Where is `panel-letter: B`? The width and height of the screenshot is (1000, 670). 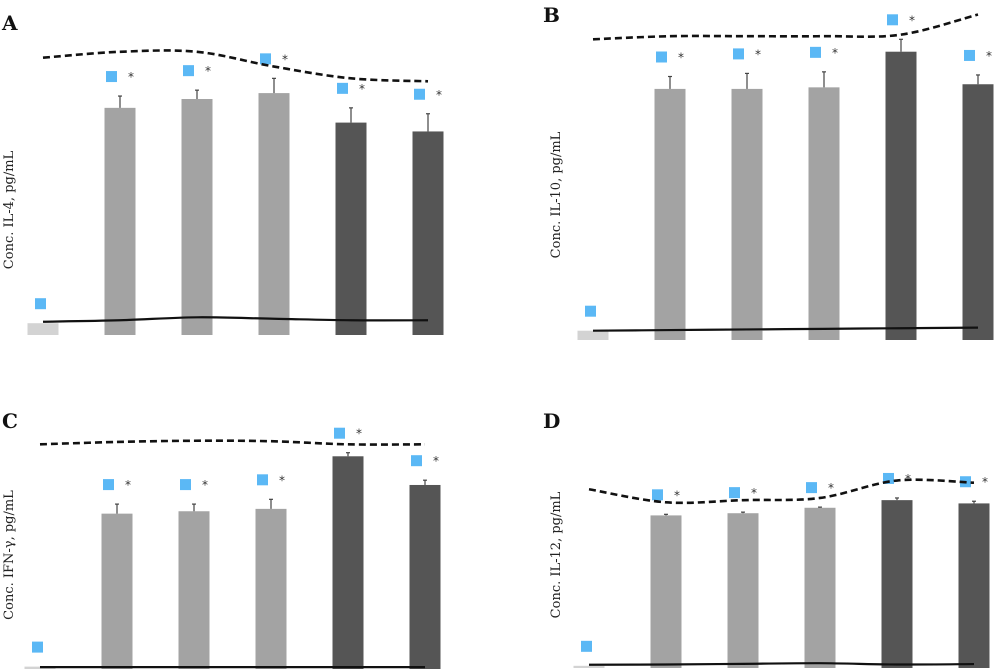 panel-letter: B is located at coordinates (551, 15).